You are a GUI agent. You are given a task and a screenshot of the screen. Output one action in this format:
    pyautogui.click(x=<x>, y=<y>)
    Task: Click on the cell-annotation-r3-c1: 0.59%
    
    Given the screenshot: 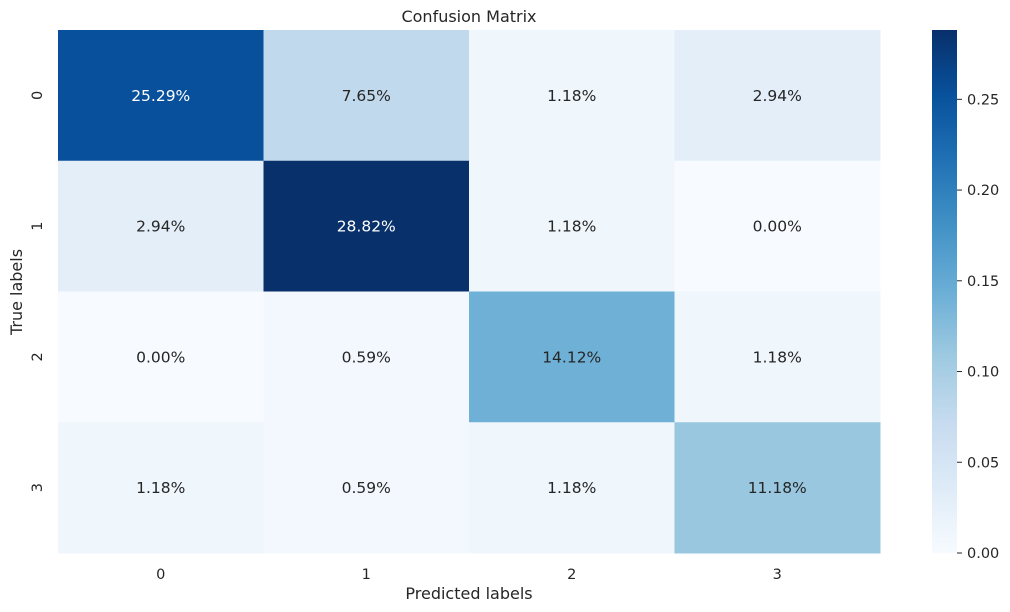 What is the action you would take?
    pyautogui.click(x=366, y=488)
    